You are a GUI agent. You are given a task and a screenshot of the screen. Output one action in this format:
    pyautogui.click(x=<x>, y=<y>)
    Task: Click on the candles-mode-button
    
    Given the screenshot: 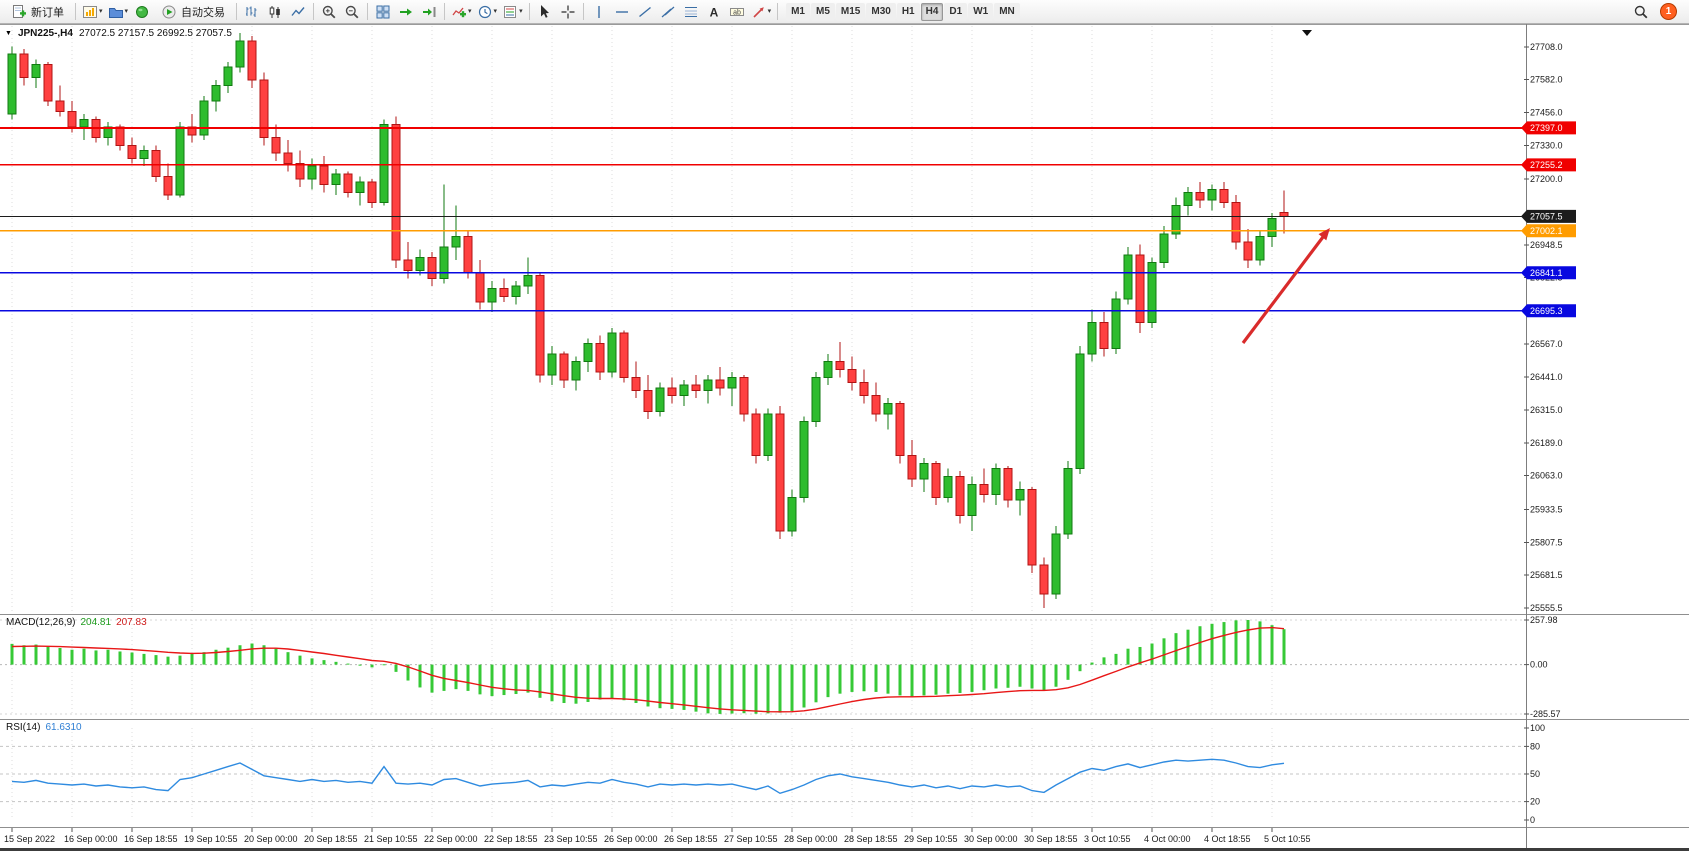 What is the action you would take?
    pyautogui.click(x=275, y=12)
    